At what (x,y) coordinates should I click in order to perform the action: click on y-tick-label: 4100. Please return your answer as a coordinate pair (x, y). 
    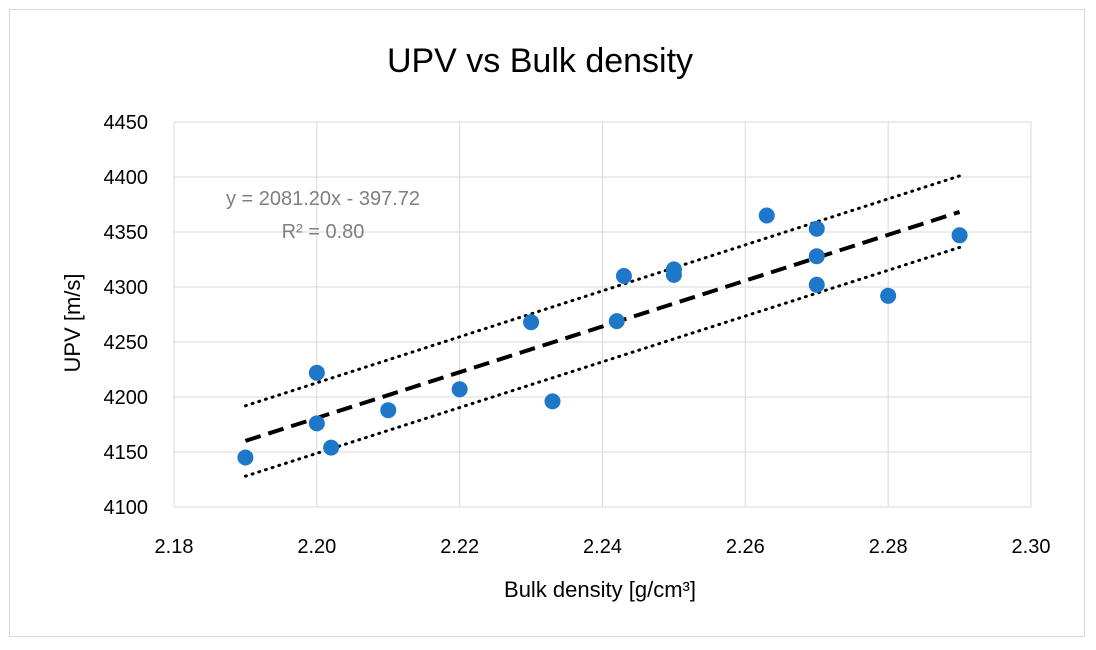
    Looking at the image, I should click on (126, 508).